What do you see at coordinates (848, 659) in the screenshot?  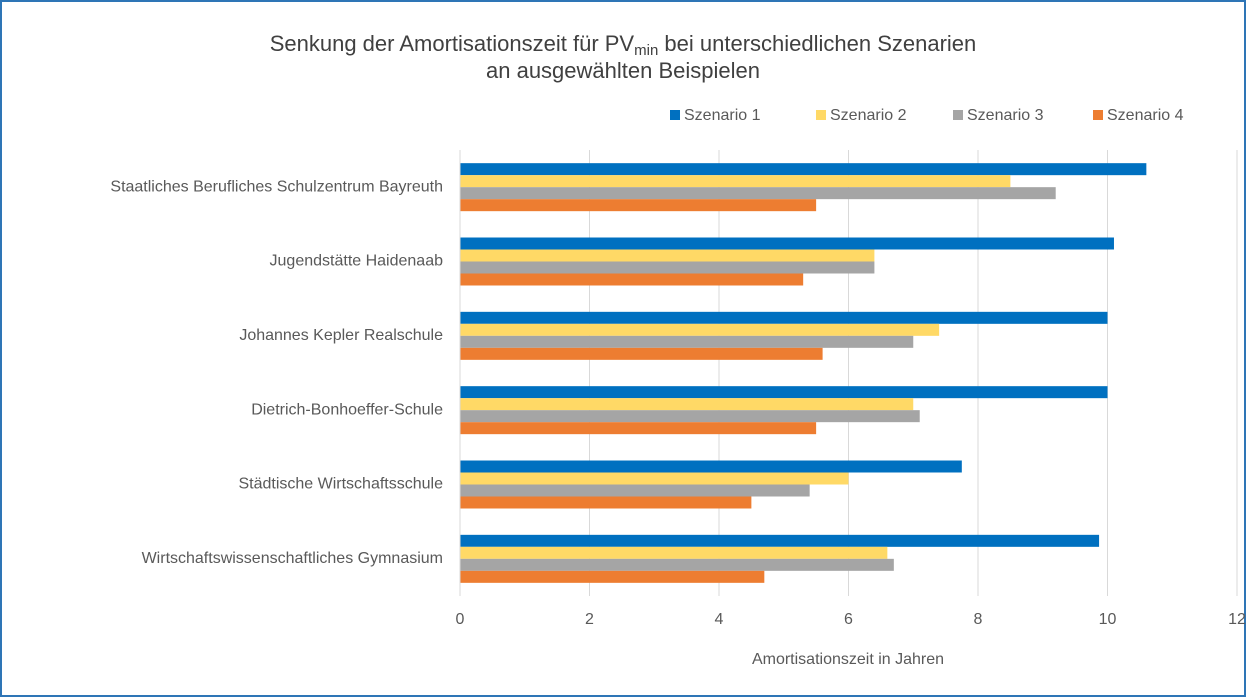 I see `x-axis-label: Amortisationszeit in Jahren` at bounding box center [848, 659].